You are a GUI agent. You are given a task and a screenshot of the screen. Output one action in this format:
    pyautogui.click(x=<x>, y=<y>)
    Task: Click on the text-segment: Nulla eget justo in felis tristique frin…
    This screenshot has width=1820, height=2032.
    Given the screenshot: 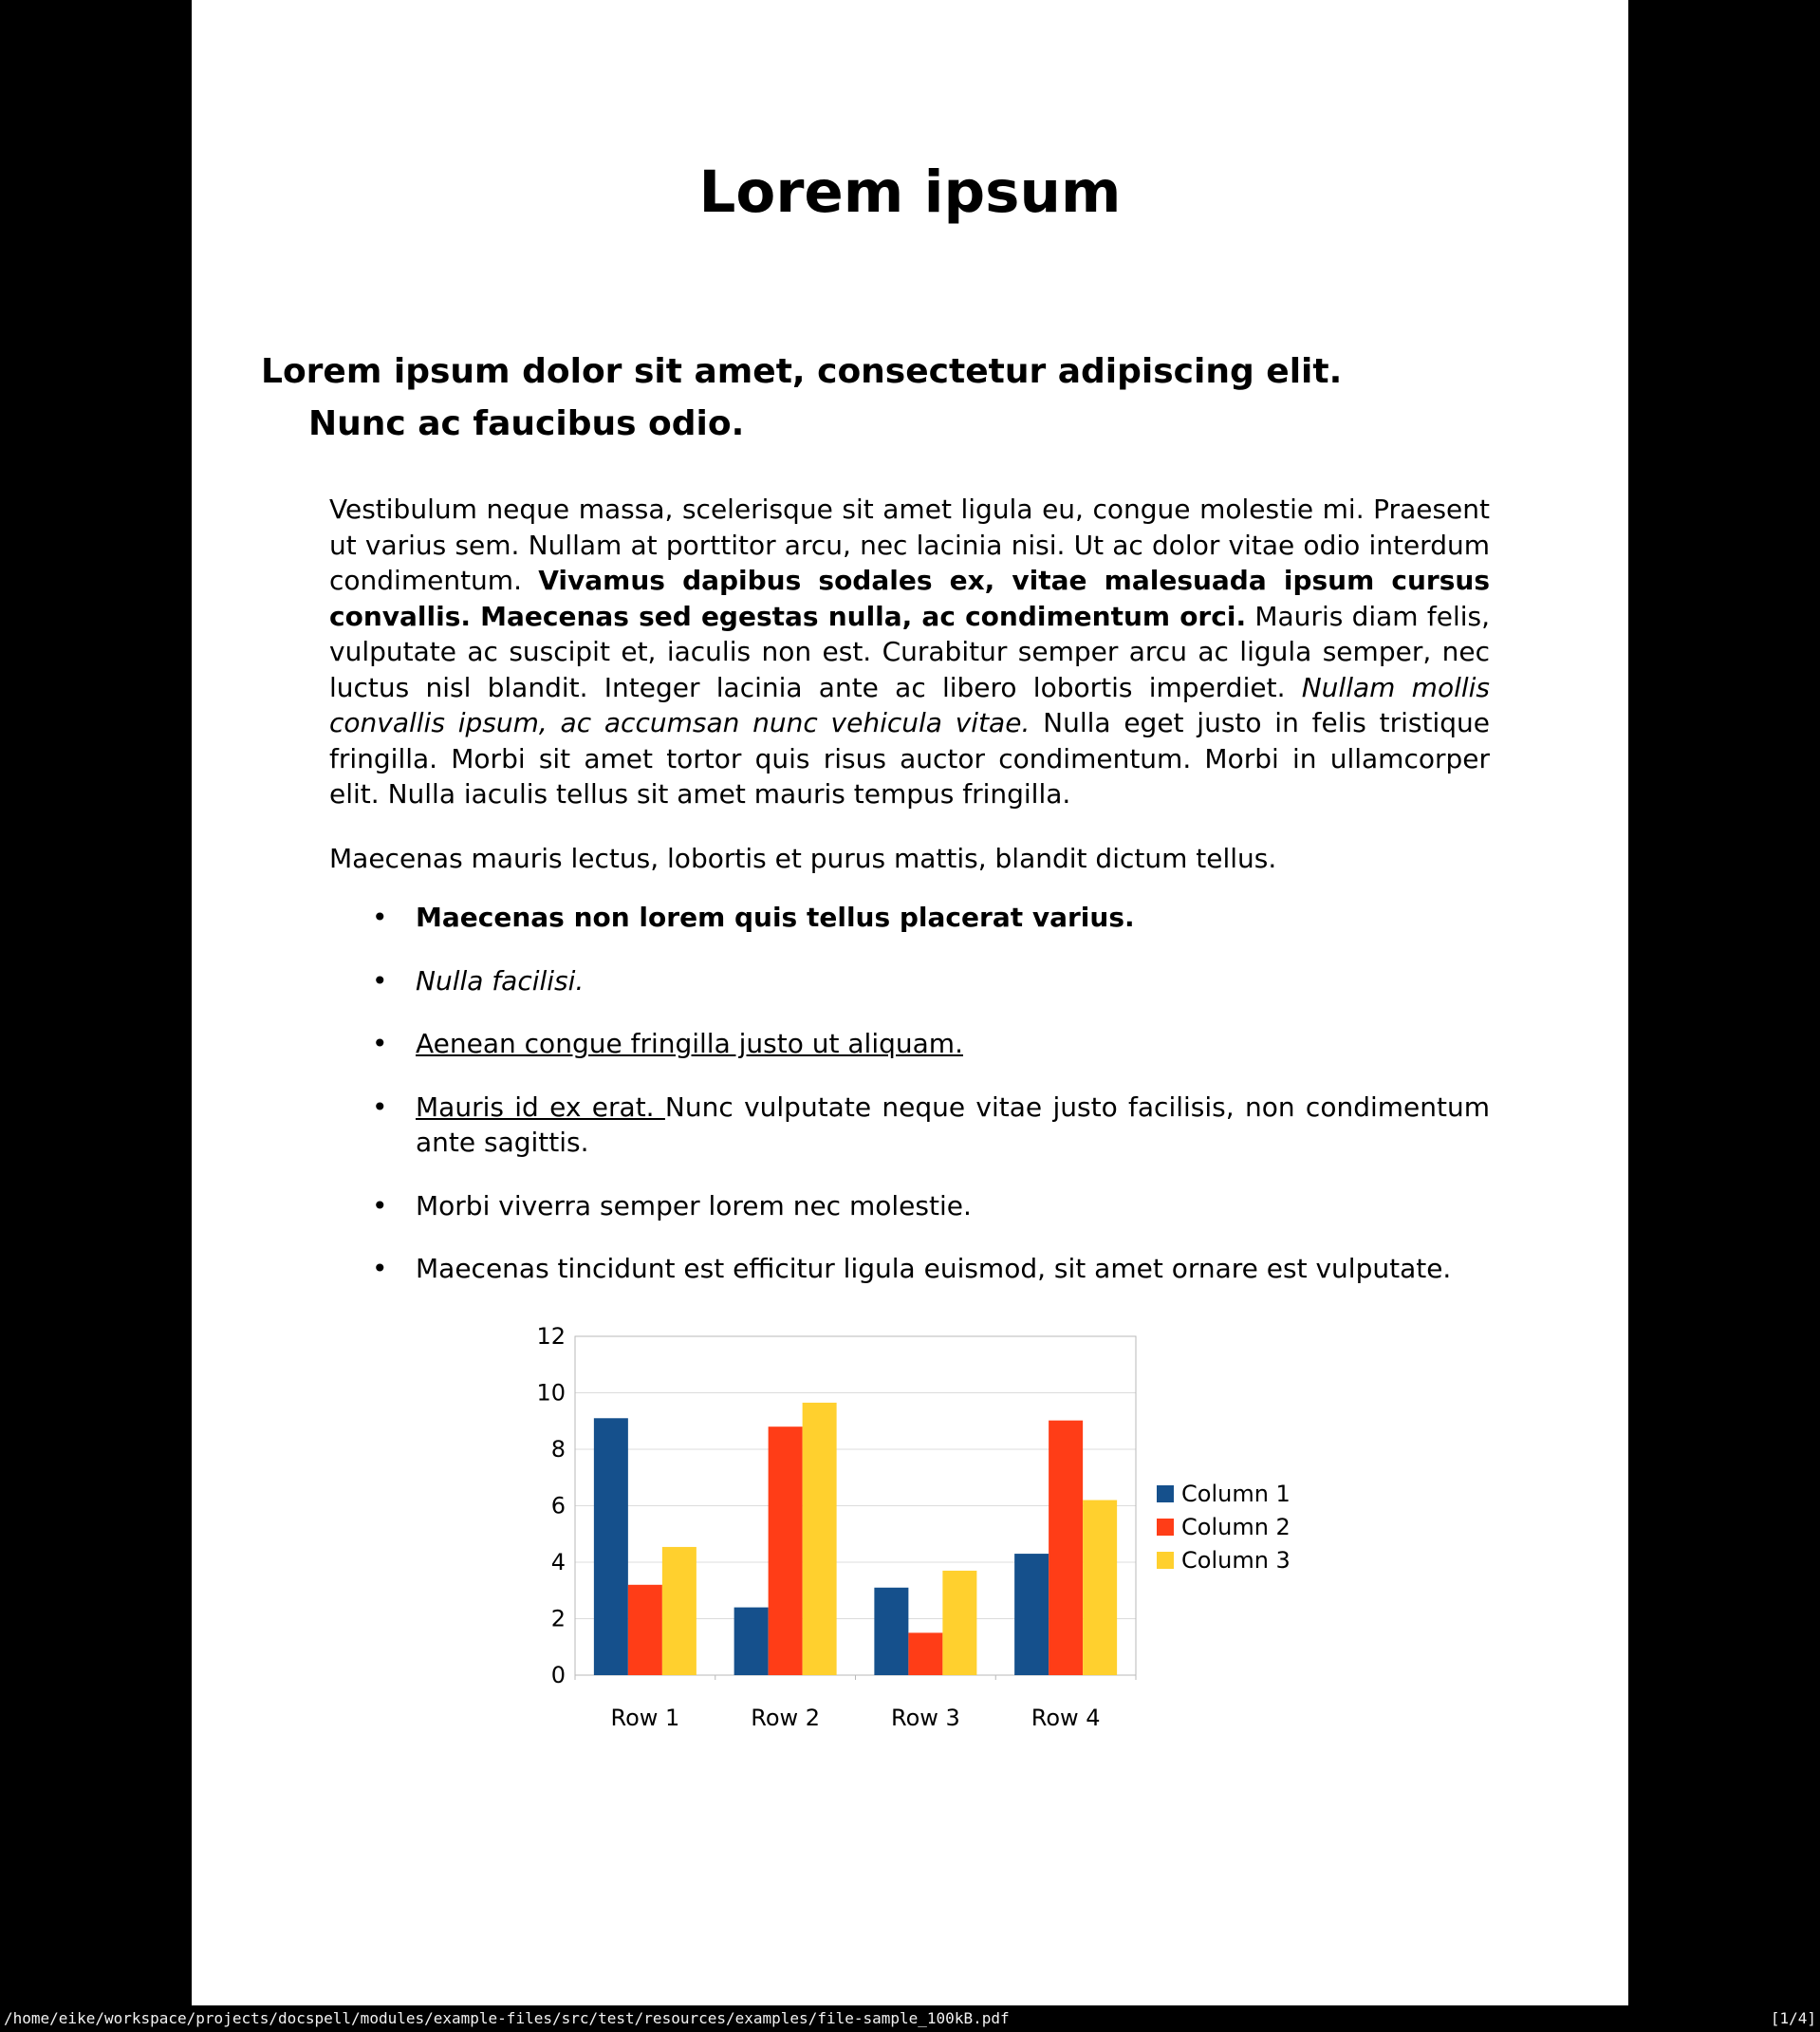 What is the action you would take?
    pyautogui.click(x=909, y=758)
    